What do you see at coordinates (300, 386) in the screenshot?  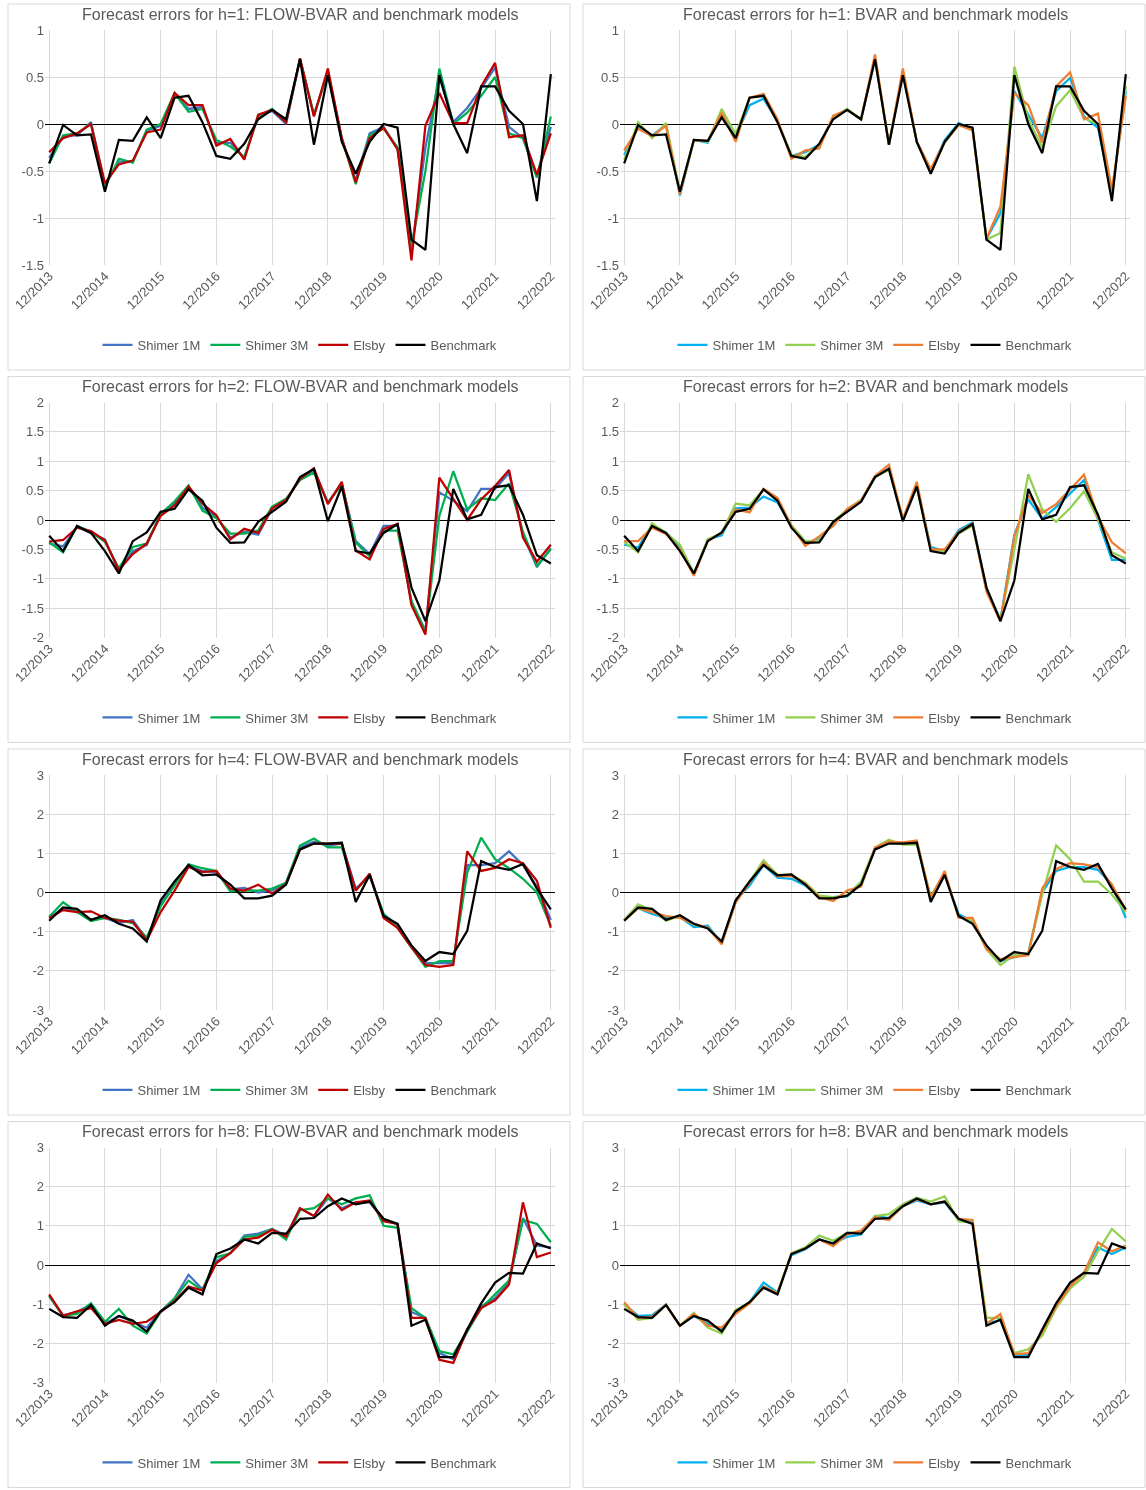 I see `chart-title: Forecast errors for h=2: FLOW-BVAR and benchmark models` at bounding box center [300, 386].